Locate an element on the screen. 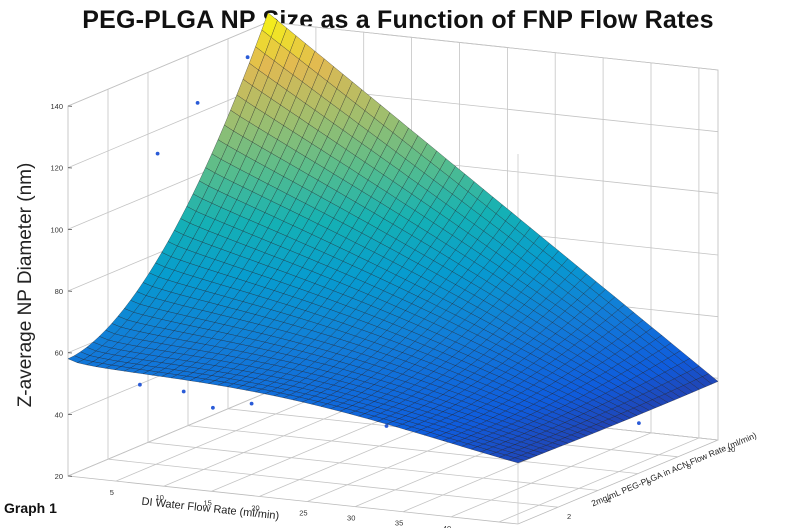 Image resolution: width=796 pixels, height=528 pixels. z-tick-label: 20 is located at coordinates (59, 476).